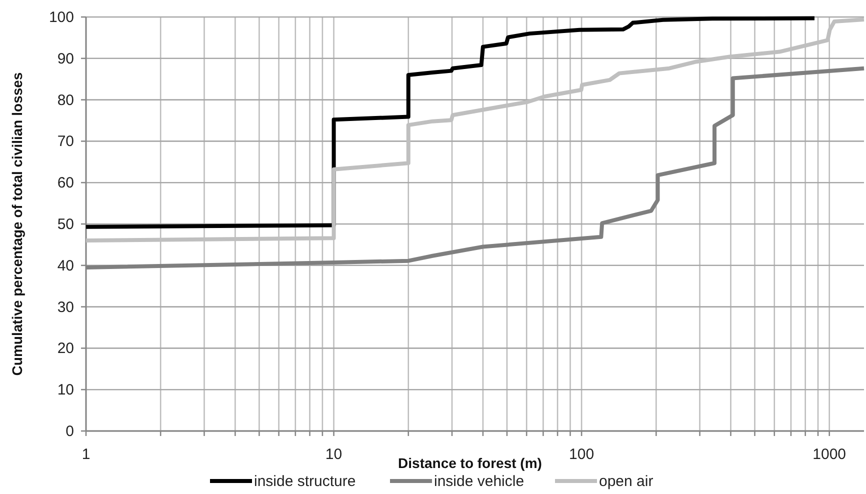 Image resolution: width=866 pixels, height=494 pixels. Describe the element at coordinates (61, 17) in the screenshot. I see `y-tick-label: 100` at that location.